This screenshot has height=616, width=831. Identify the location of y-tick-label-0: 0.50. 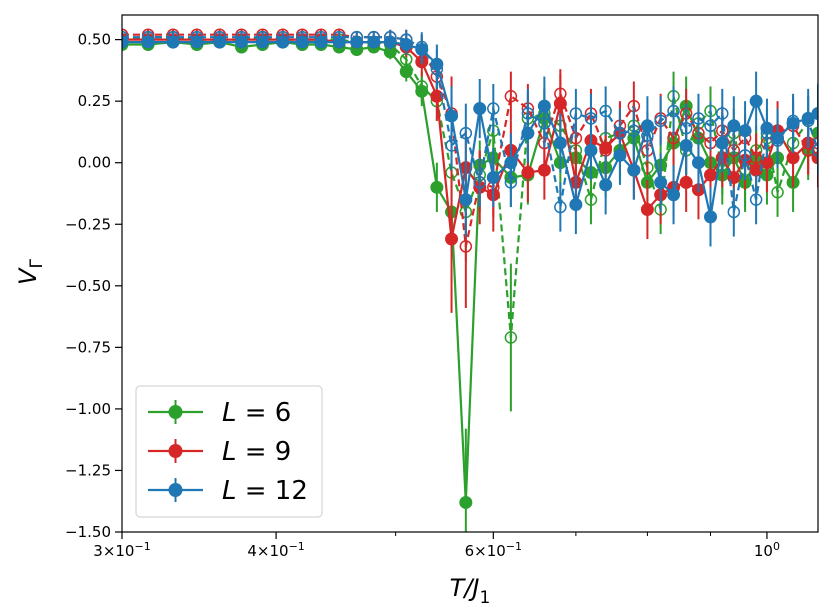
(94, 40).